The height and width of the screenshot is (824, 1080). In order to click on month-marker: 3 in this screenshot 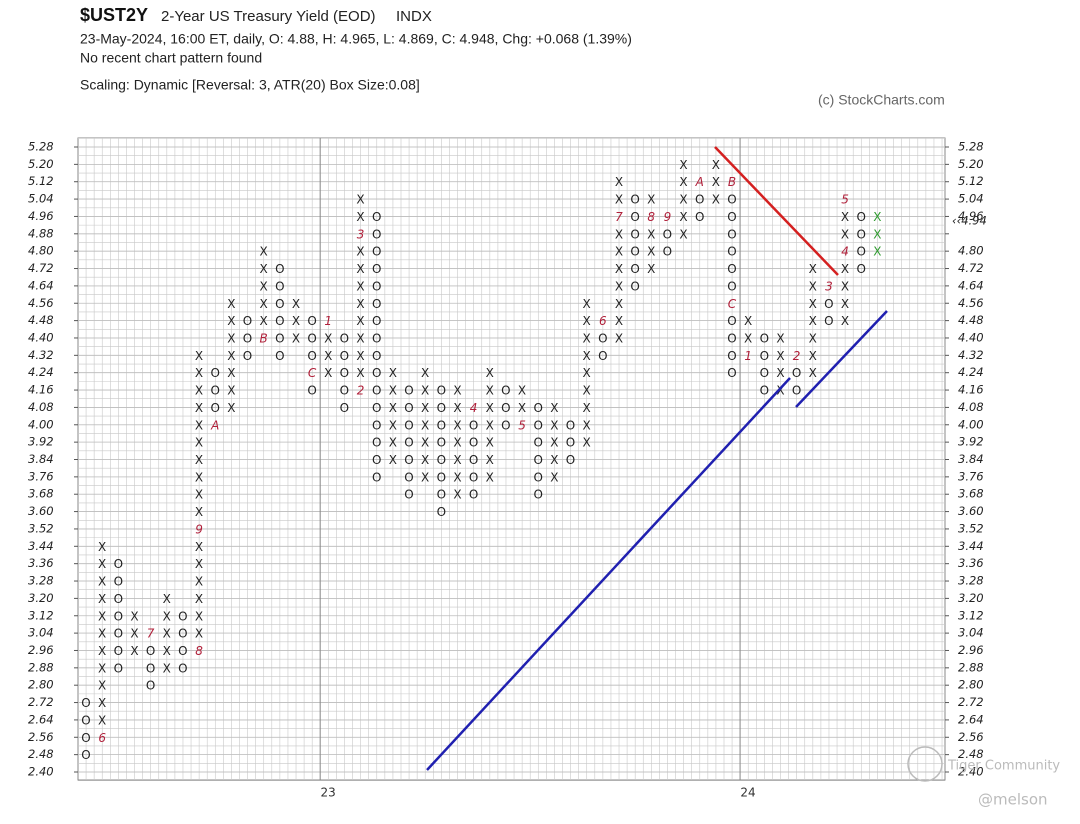, I will do `click(829, 286)`.